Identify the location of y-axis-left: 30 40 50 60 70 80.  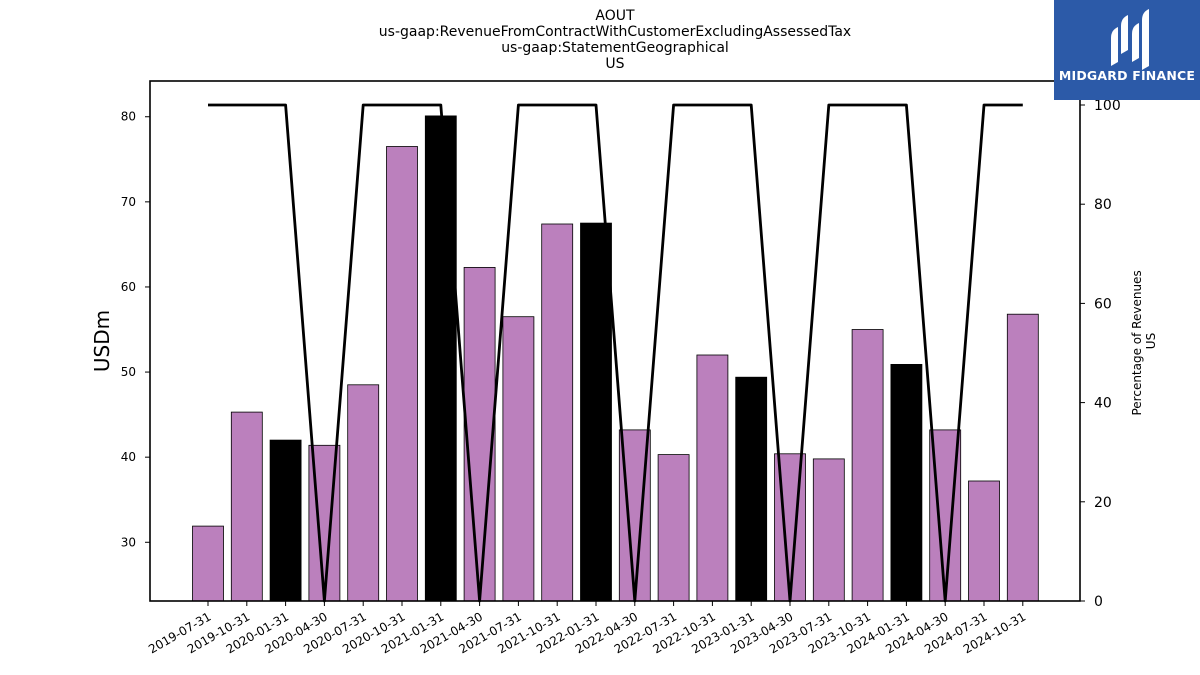
(135, 329).